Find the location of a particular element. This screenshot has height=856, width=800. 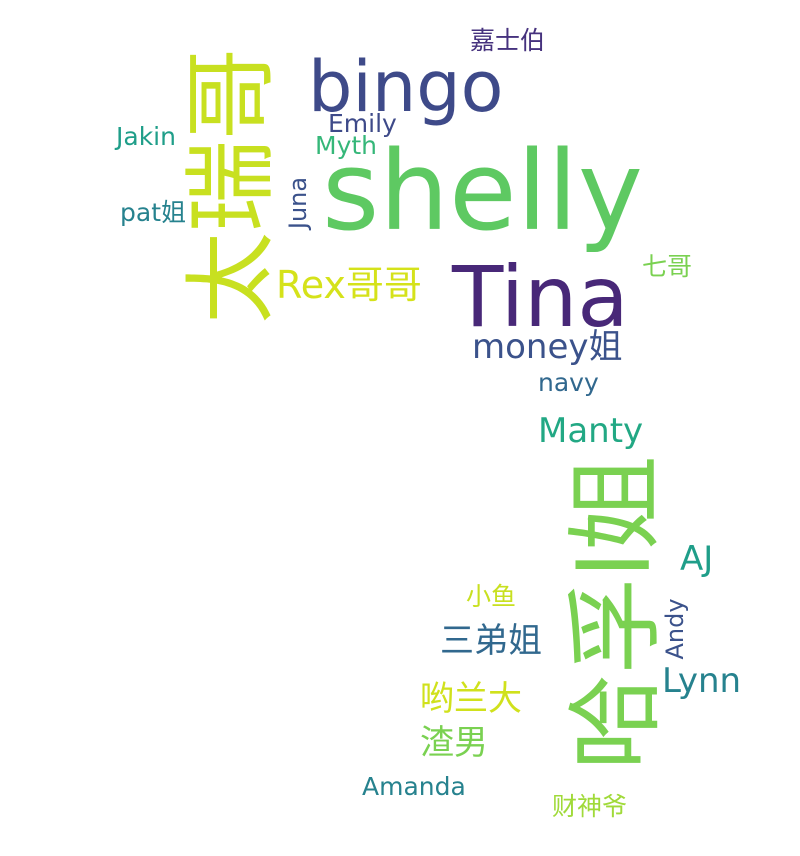

word-aj: AJ is located at coordinates (697, 559).